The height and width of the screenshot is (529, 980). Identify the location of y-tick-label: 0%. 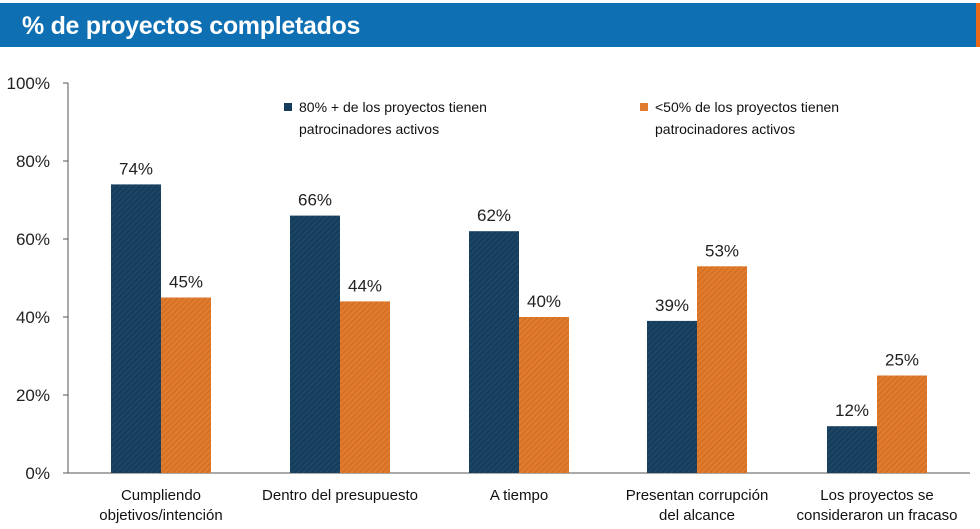
(37, 473).